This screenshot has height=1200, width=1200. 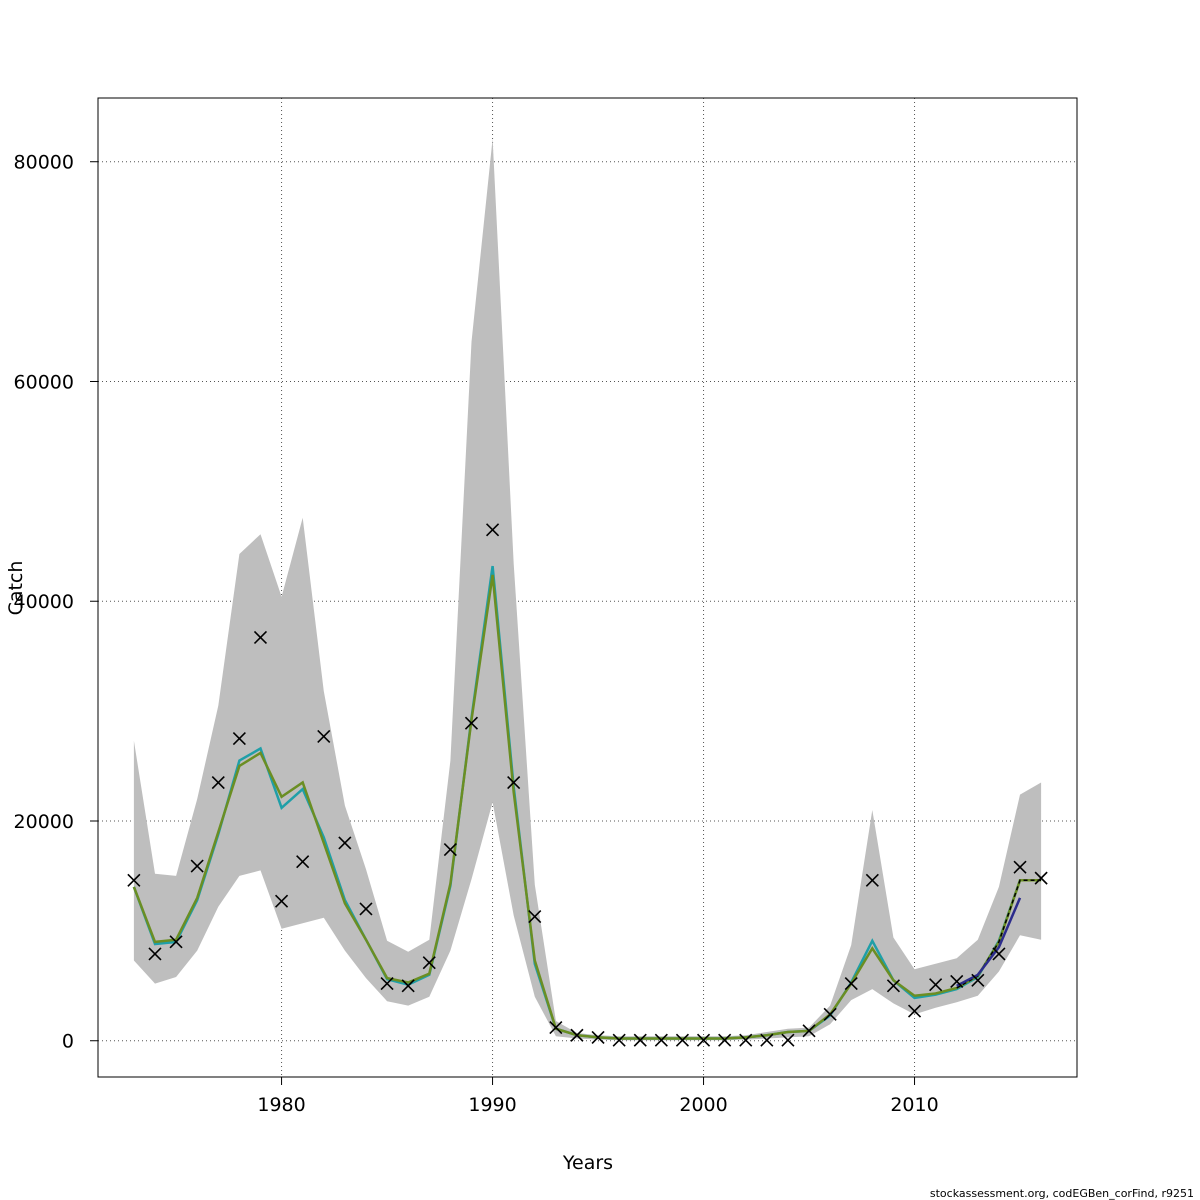 I want to click on y-tick-label: 60000, so click(x=44, y=382).